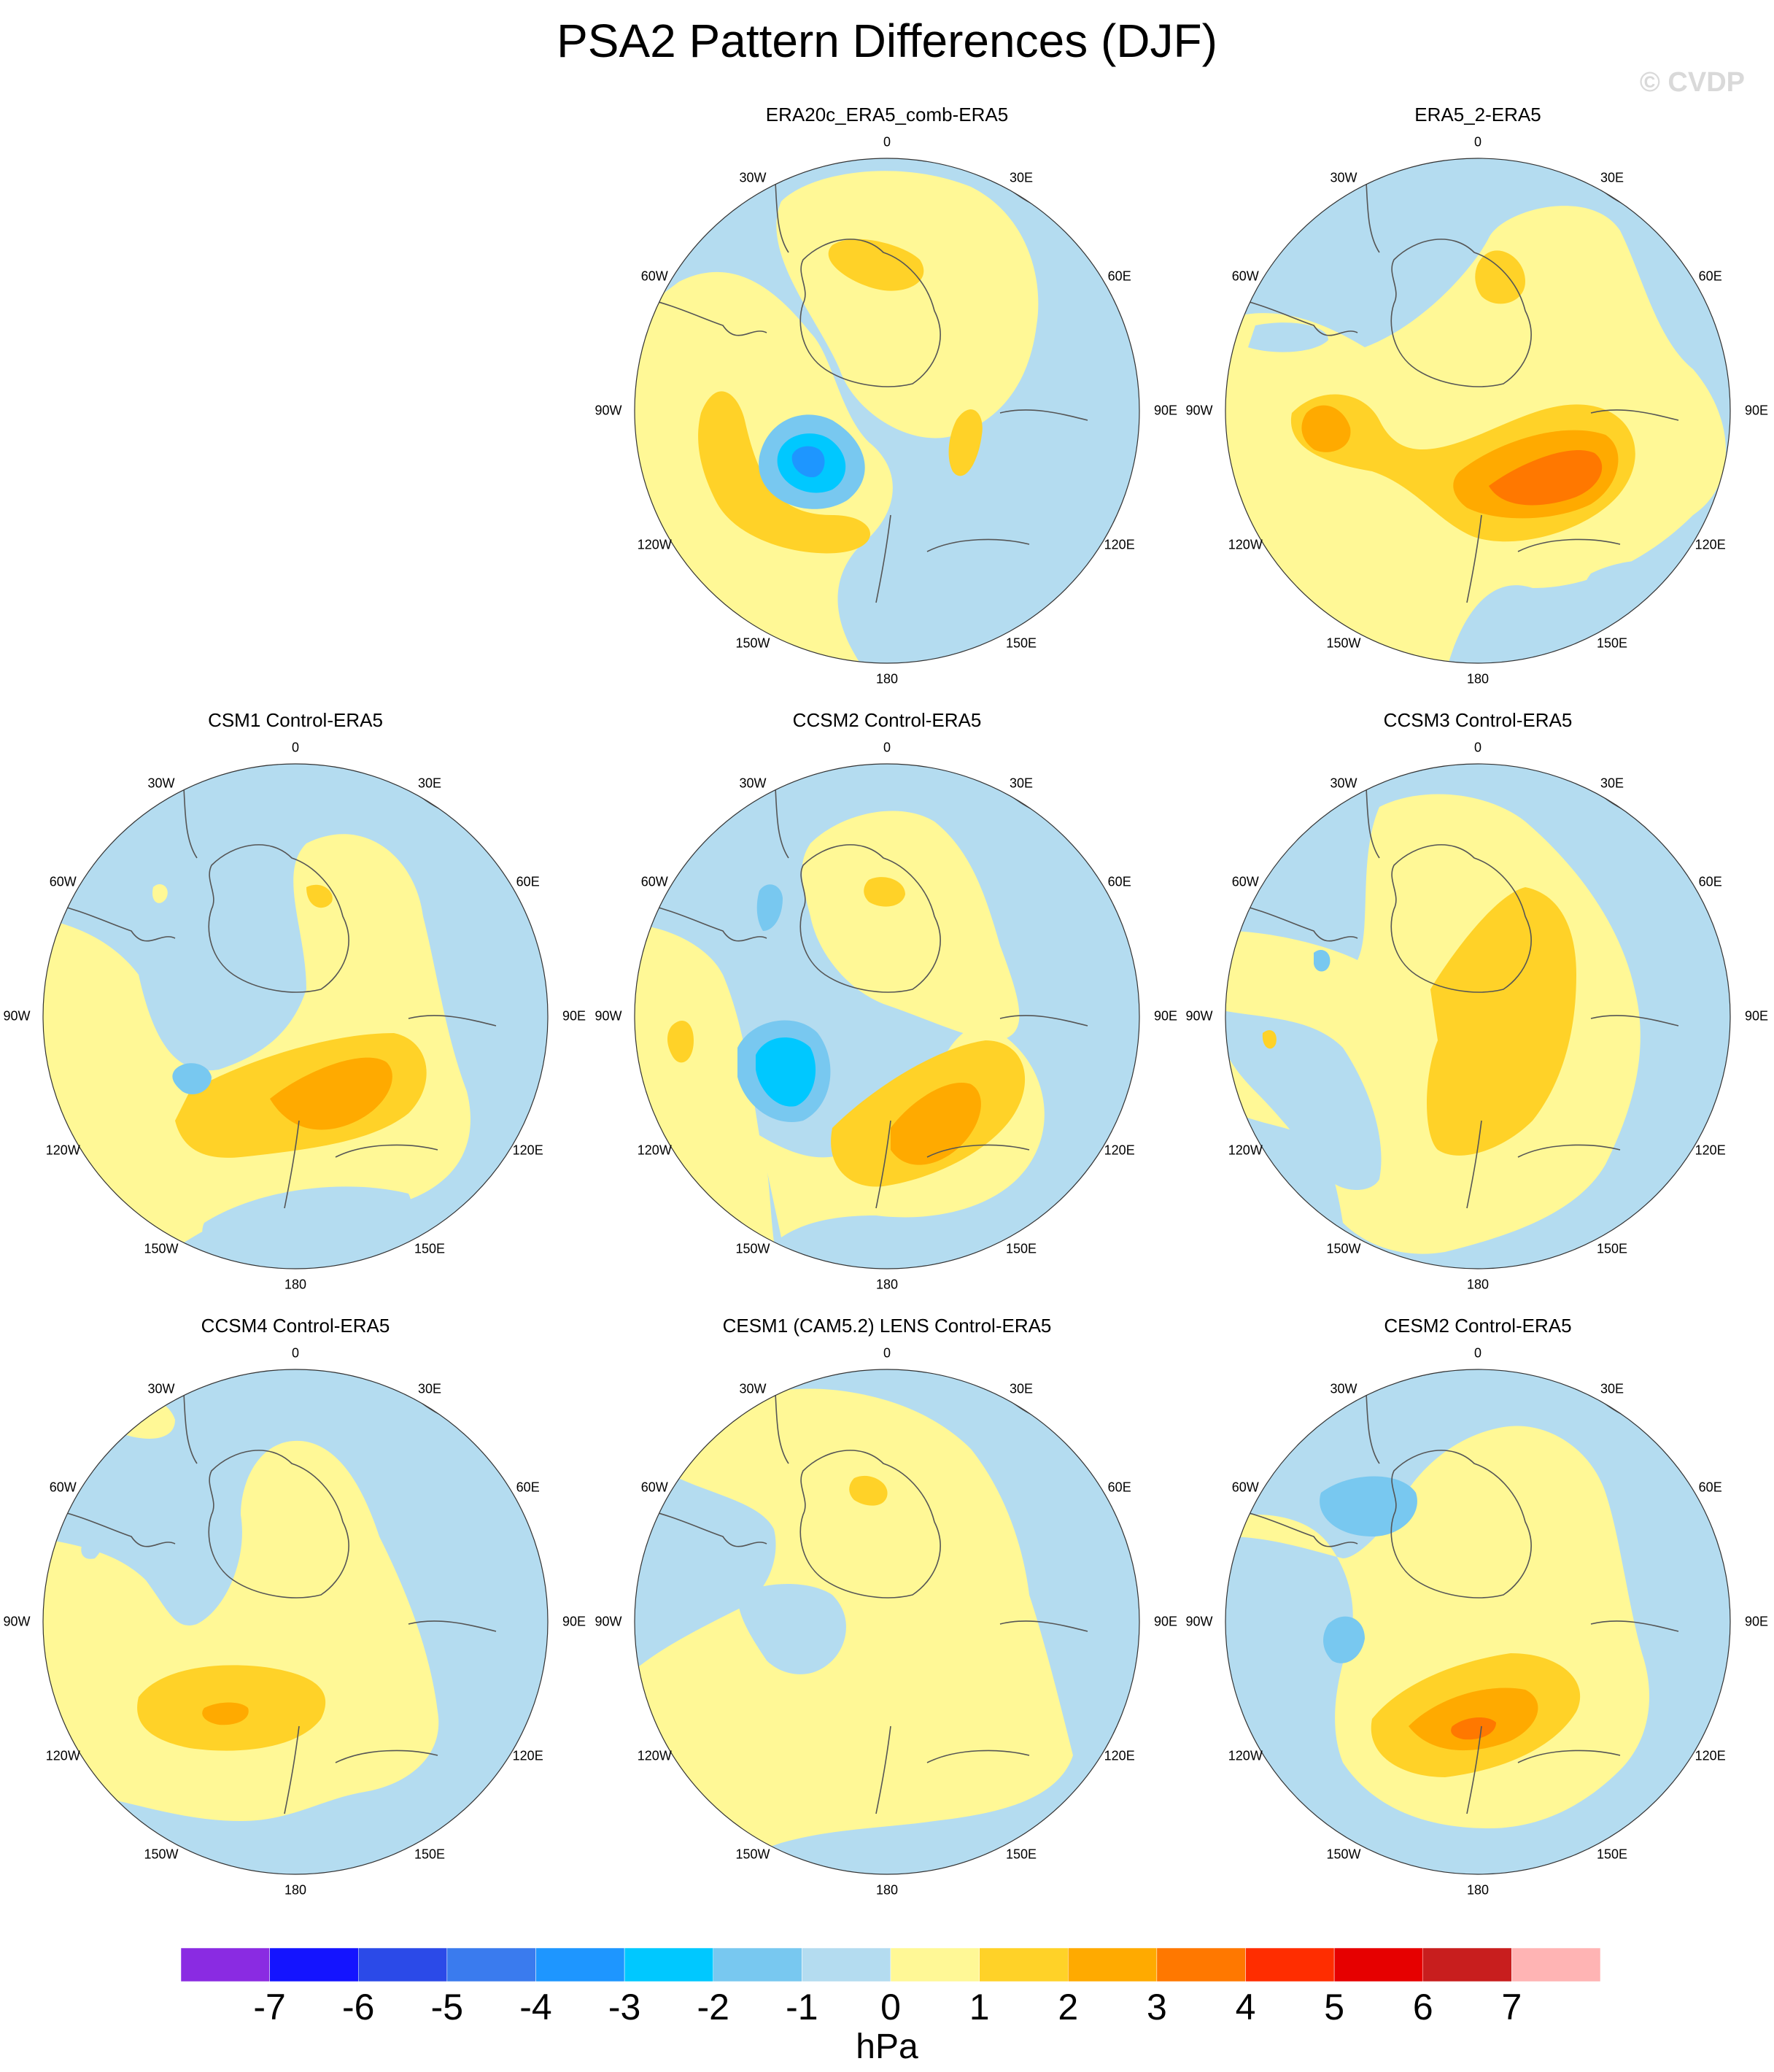  Describe the element at coordinates (535, 2007) in the screenshot. I see `colorbar-tick-label: -4` at that location.